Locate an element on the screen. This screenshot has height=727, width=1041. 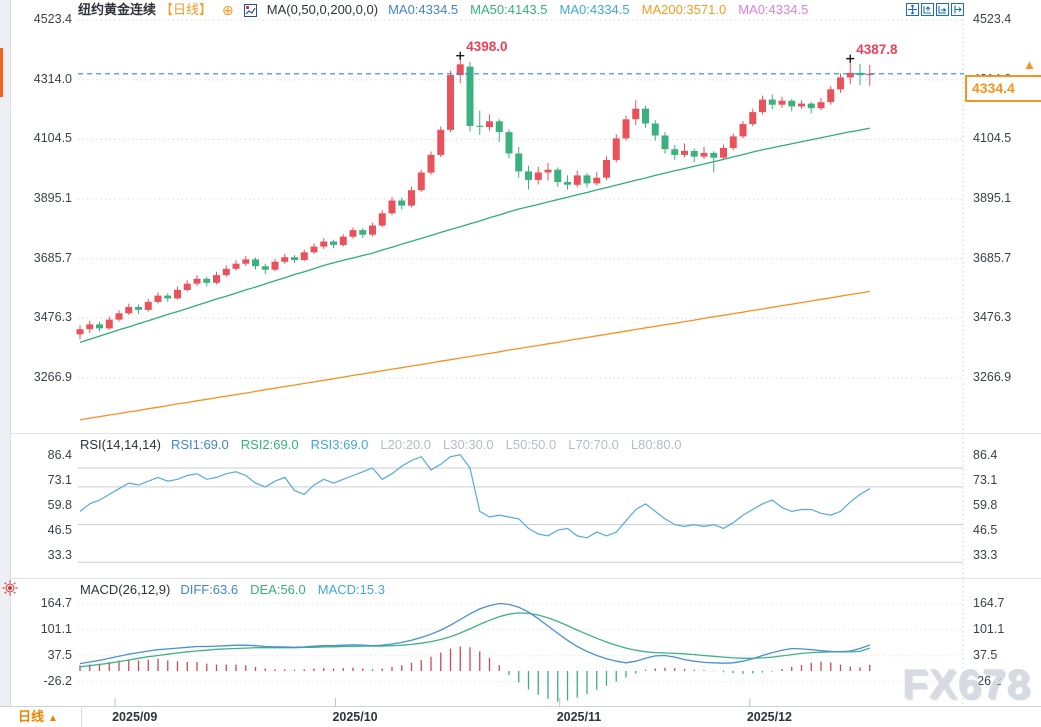
price-axis-label-left: 3476.3 is located at coordinates (52, 317).